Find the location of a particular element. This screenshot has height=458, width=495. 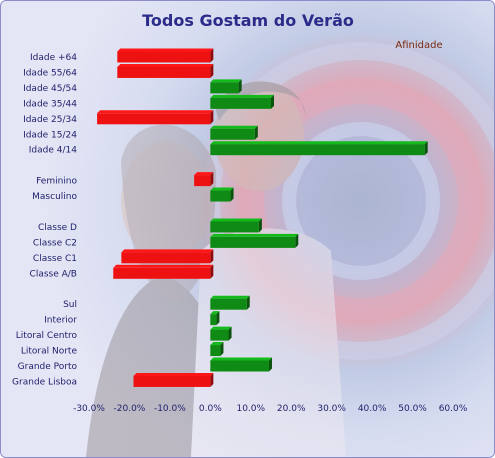

category-label: Idade 4/14 is located at coordinates (53, 151).